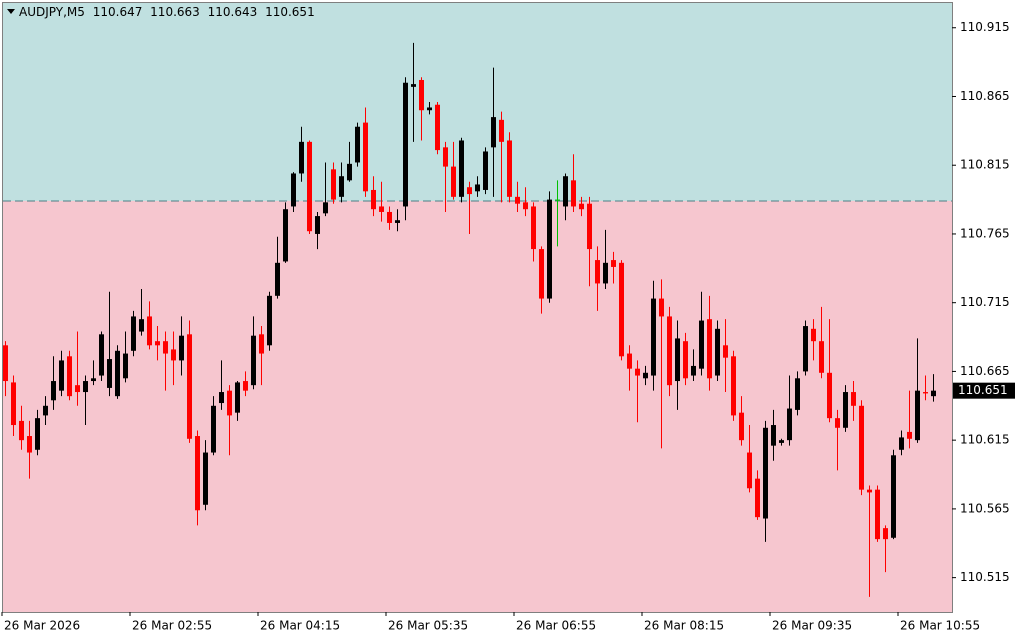 The image size is (1024, 640). I want to click on x-tick-label: 26 Mar 06:55, so click(556, 626).